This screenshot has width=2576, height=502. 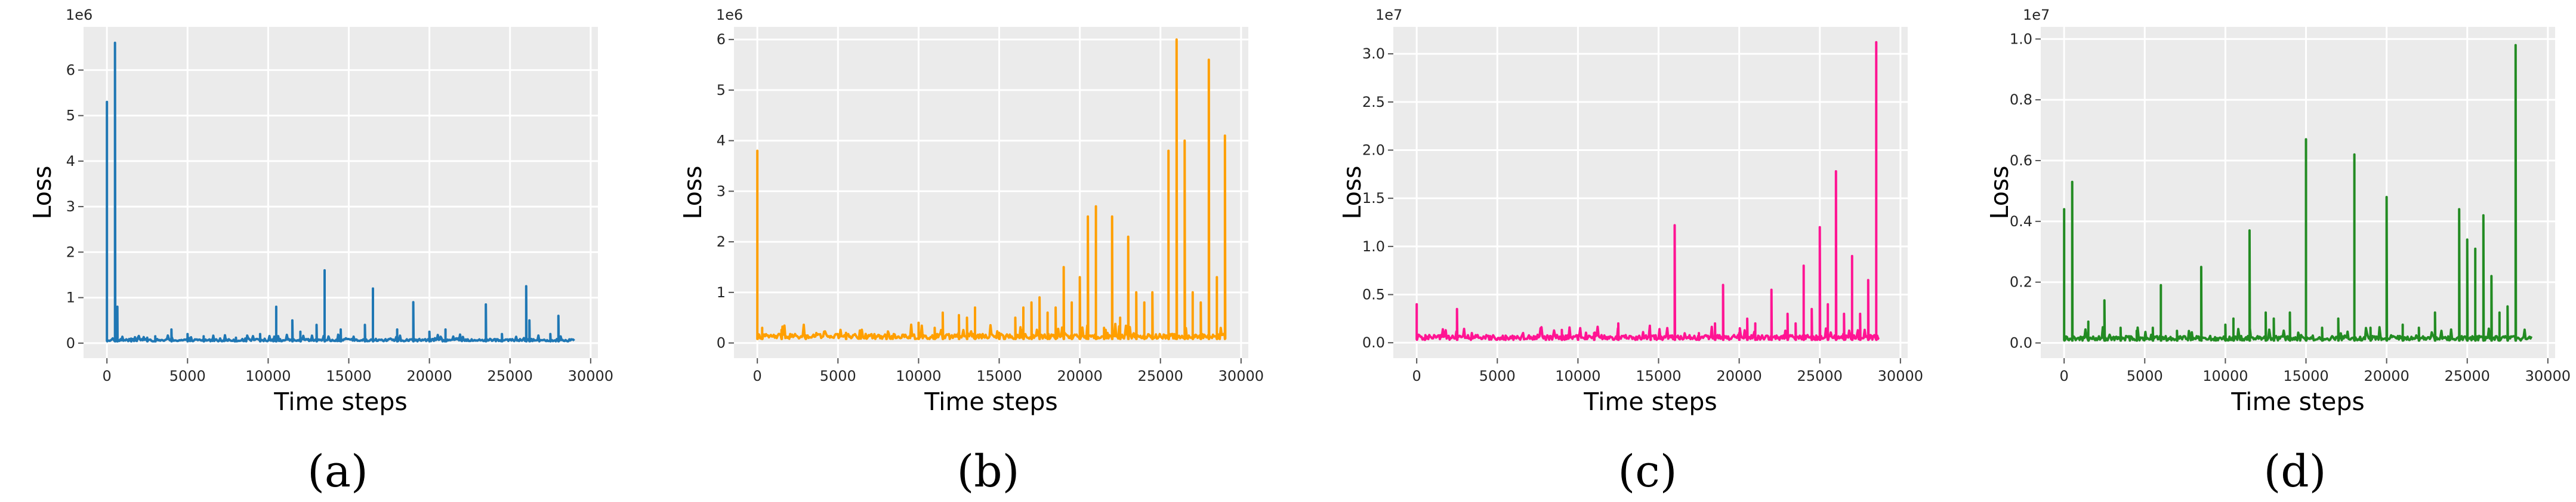 What do you see at coordinates (2021, 160) in the screenshot?
I see `y-tick-label: 0.6` at bounding box center [2021, 160].